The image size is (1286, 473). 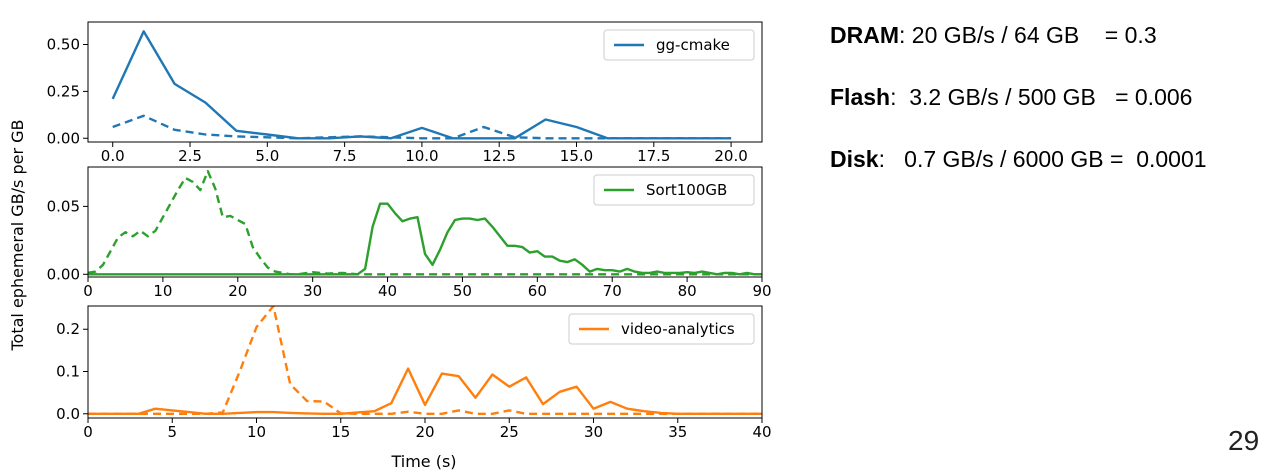 What do you see at coordinates (687, 291) in the screenshot?
I see `x-tick-label: 80` at bounding box center [687, 291].